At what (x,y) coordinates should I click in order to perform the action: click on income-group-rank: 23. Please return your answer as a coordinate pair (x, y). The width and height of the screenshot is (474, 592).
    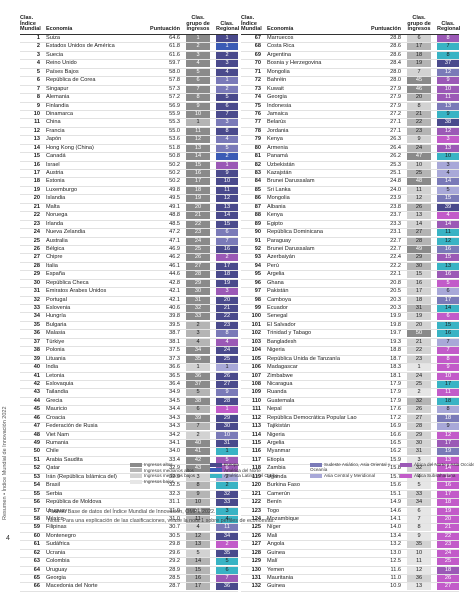
    Looking at the image, I should click on (198, 233).